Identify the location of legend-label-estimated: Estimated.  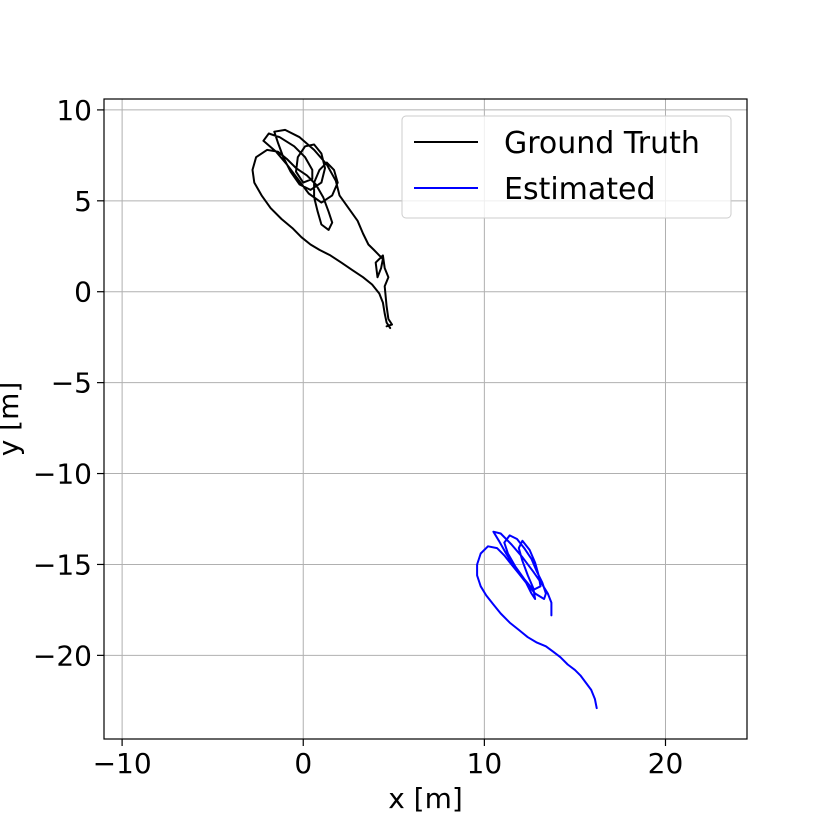
(580, 189).